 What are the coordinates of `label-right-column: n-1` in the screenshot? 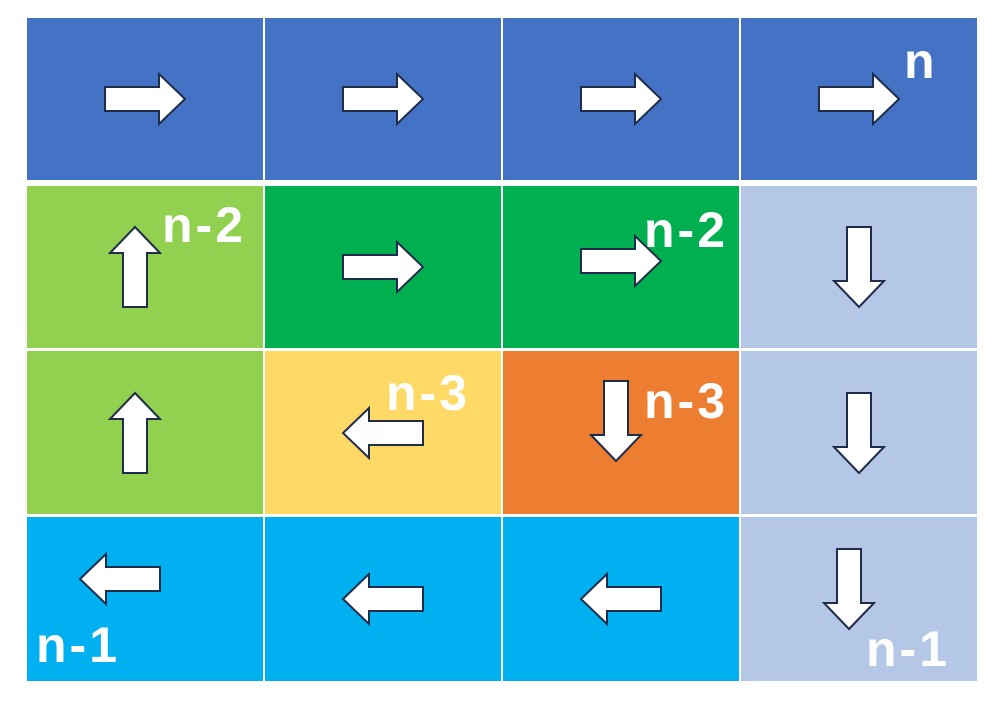 It's located at (908, 649).